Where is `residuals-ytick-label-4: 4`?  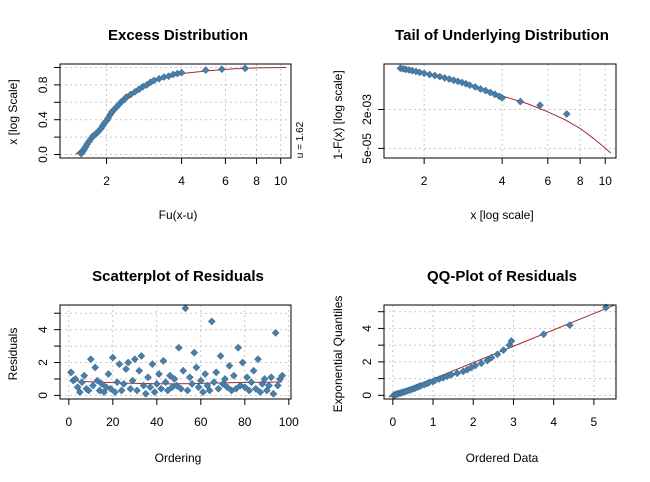 residuals-ytick-label-4: 4 is located at coordinates (43, 329).